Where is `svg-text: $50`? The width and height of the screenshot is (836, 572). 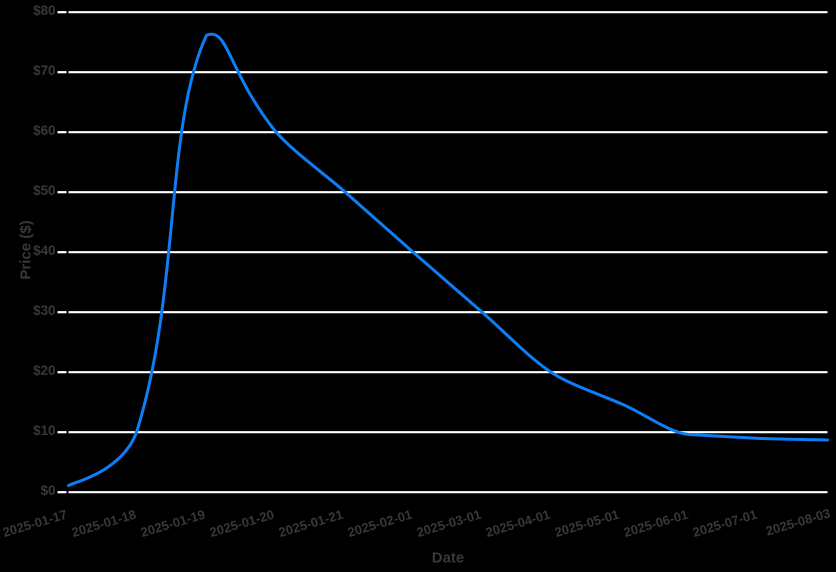 svg-text: $50 is located at coordinates (44, 190).